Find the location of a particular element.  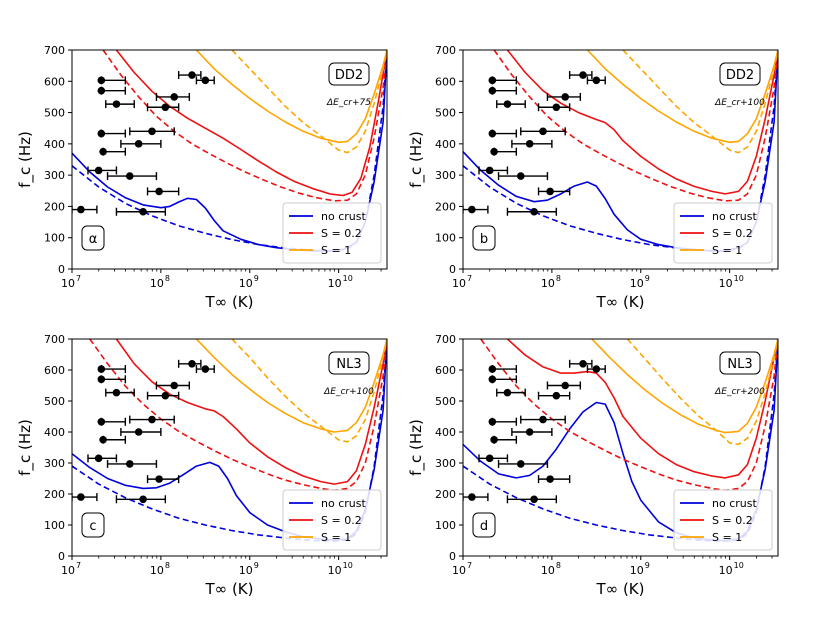

x-tick-exponent: 9 is located at coordinates (256, 565).